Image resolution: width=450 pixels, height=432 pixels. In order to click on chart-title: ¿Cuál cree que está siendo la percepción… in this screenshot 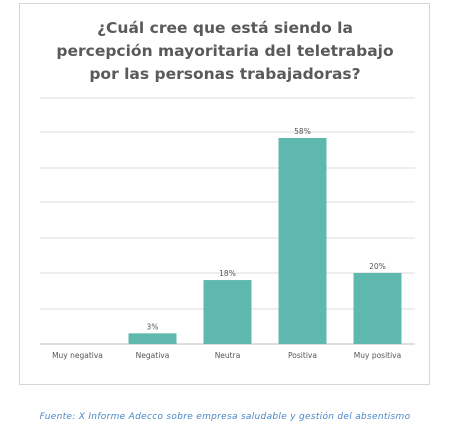, I will do `click(225, 51)`.